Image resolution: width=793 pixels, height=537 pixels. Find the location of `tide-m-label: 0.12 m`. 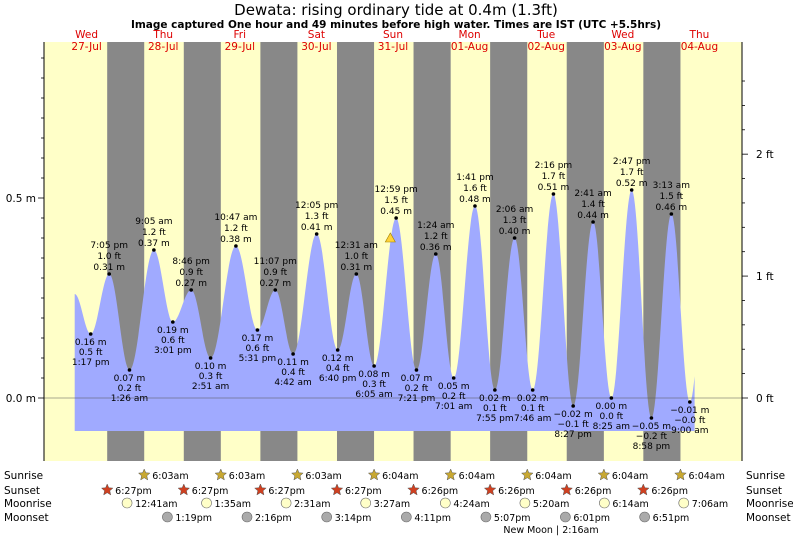

tide-m-label: 0.12 m is located at coordinates (338, 359).